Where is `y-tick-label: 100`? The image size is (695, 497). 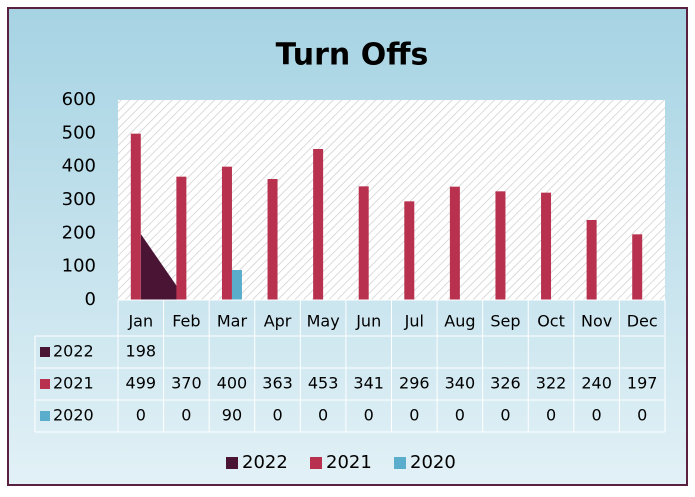
y-tick-label: 100 is located at coordinates (79, 266).